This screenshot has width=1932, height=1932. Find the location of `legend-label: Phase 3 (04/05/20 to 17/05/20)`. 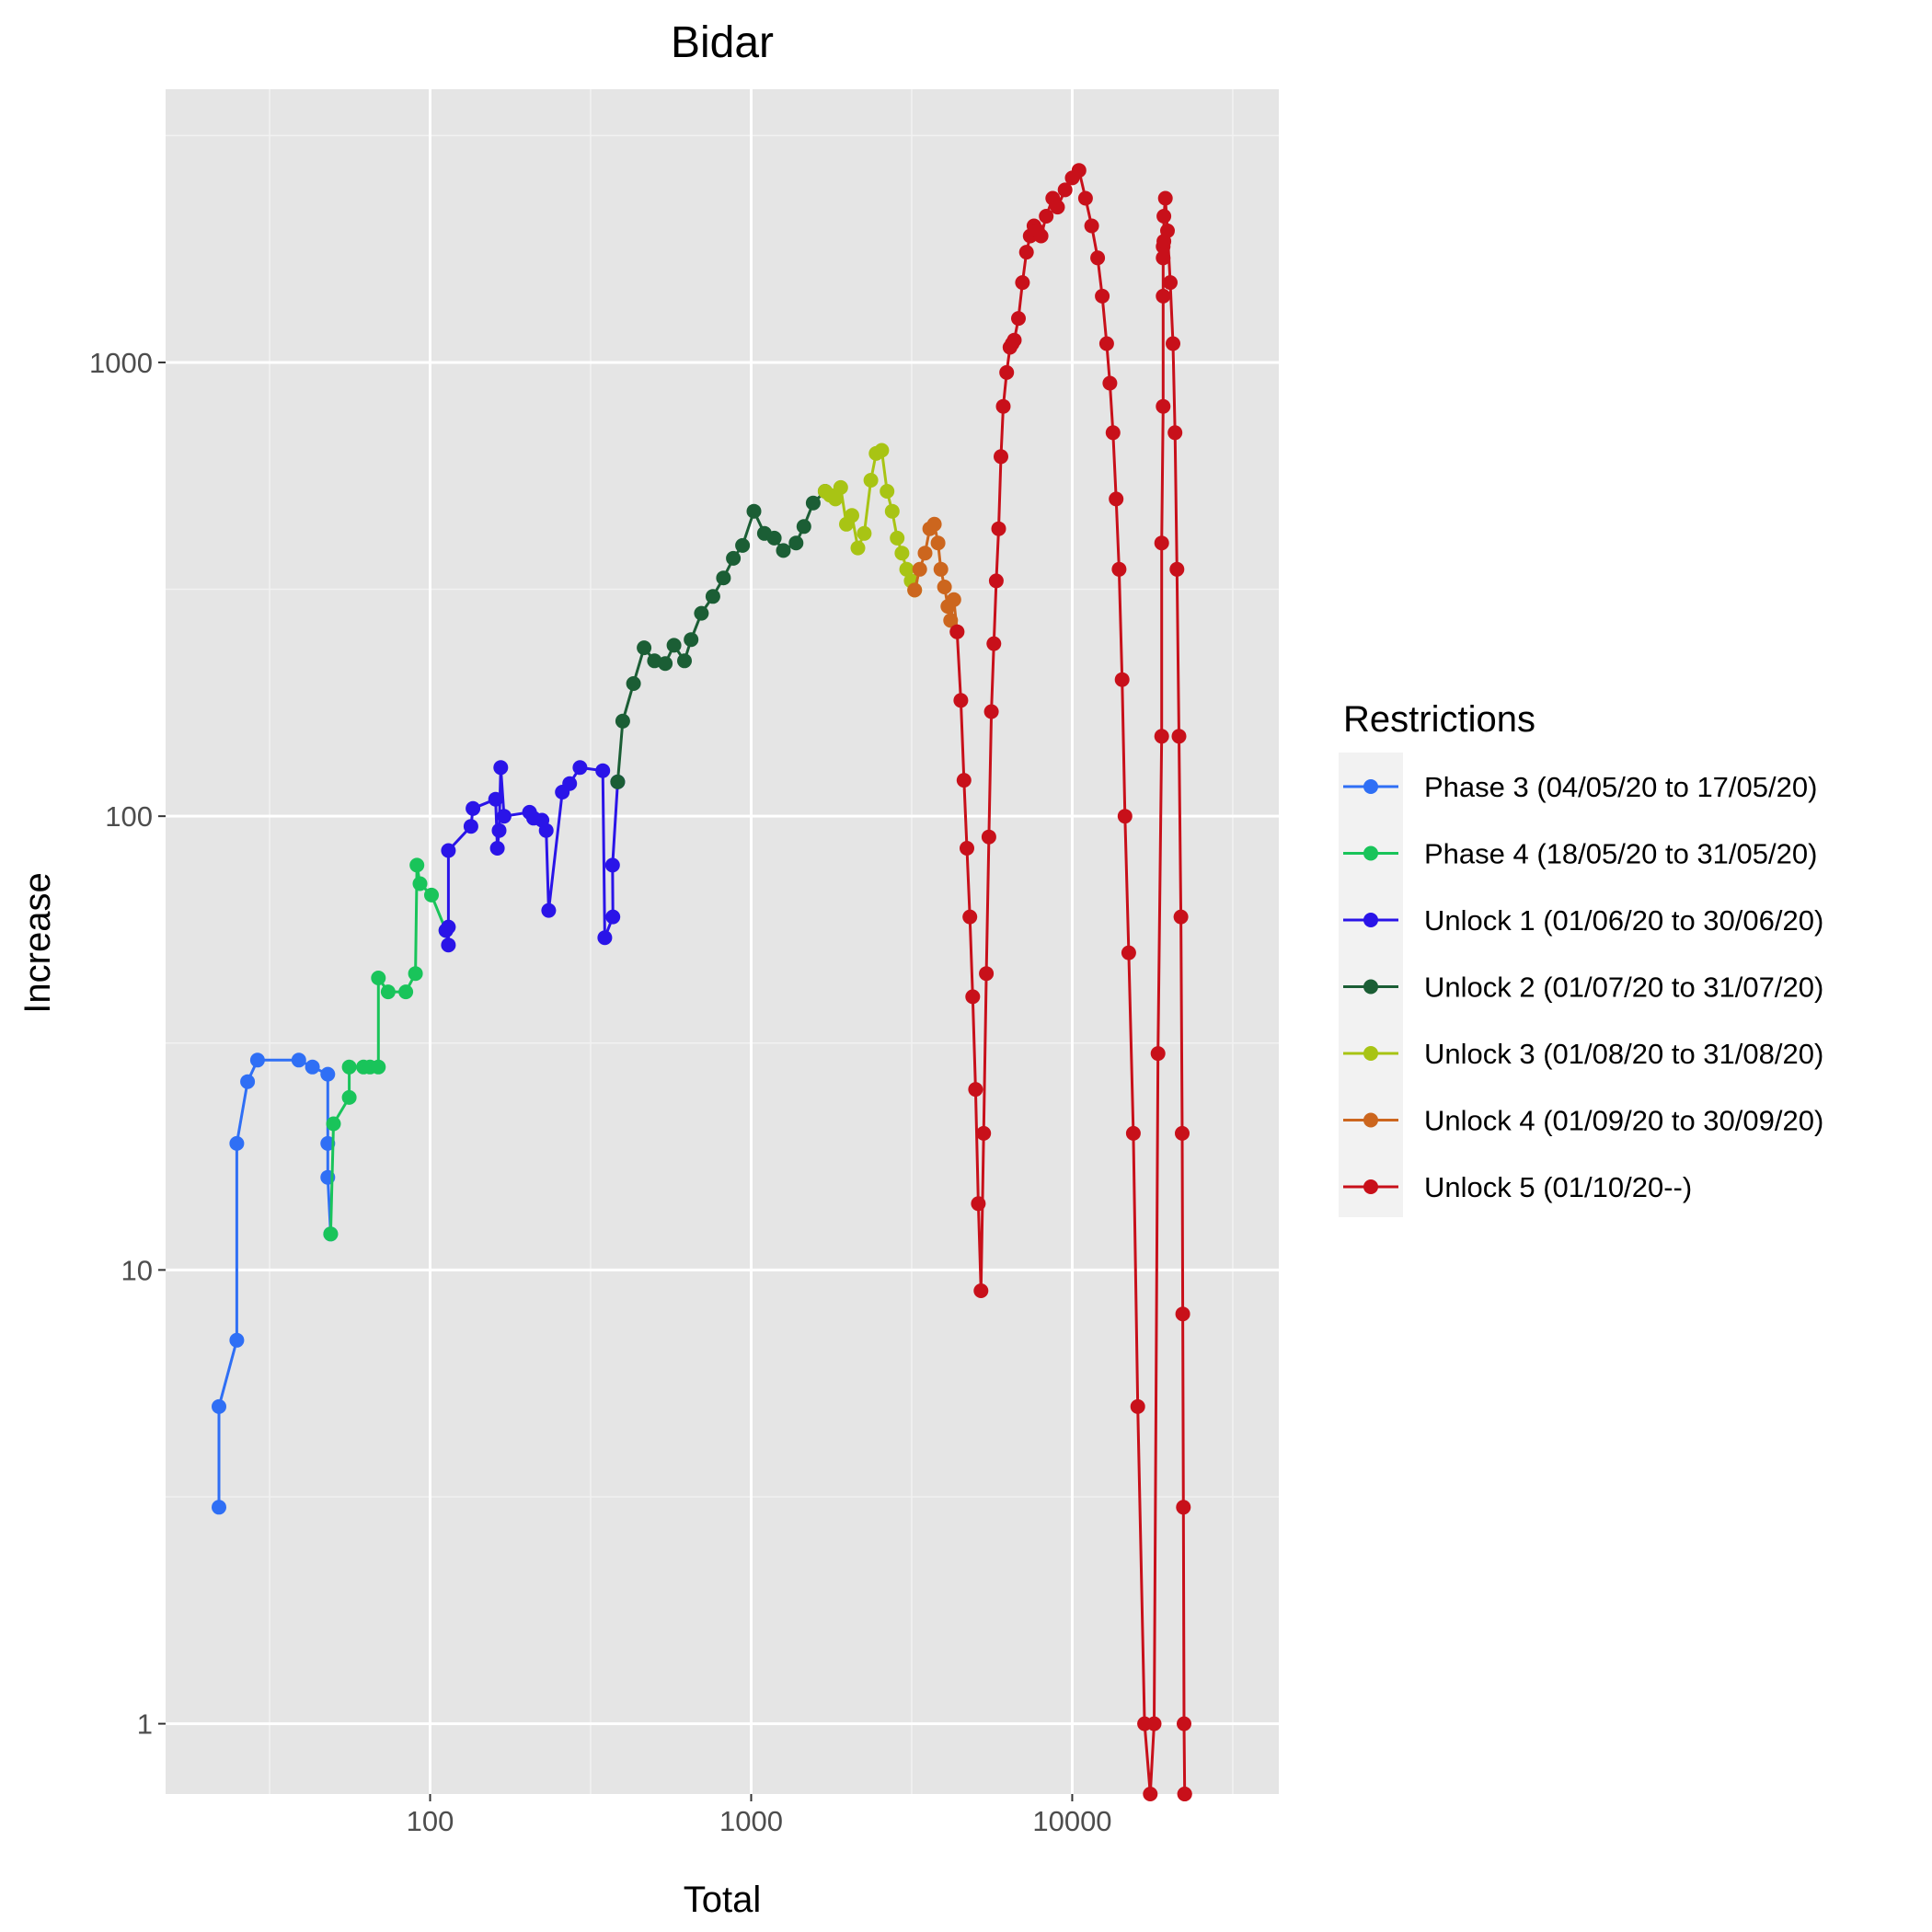

legend-label: Phase 3 (04/05/20 to 17/05/20) is located at coordinates (1620, 787).